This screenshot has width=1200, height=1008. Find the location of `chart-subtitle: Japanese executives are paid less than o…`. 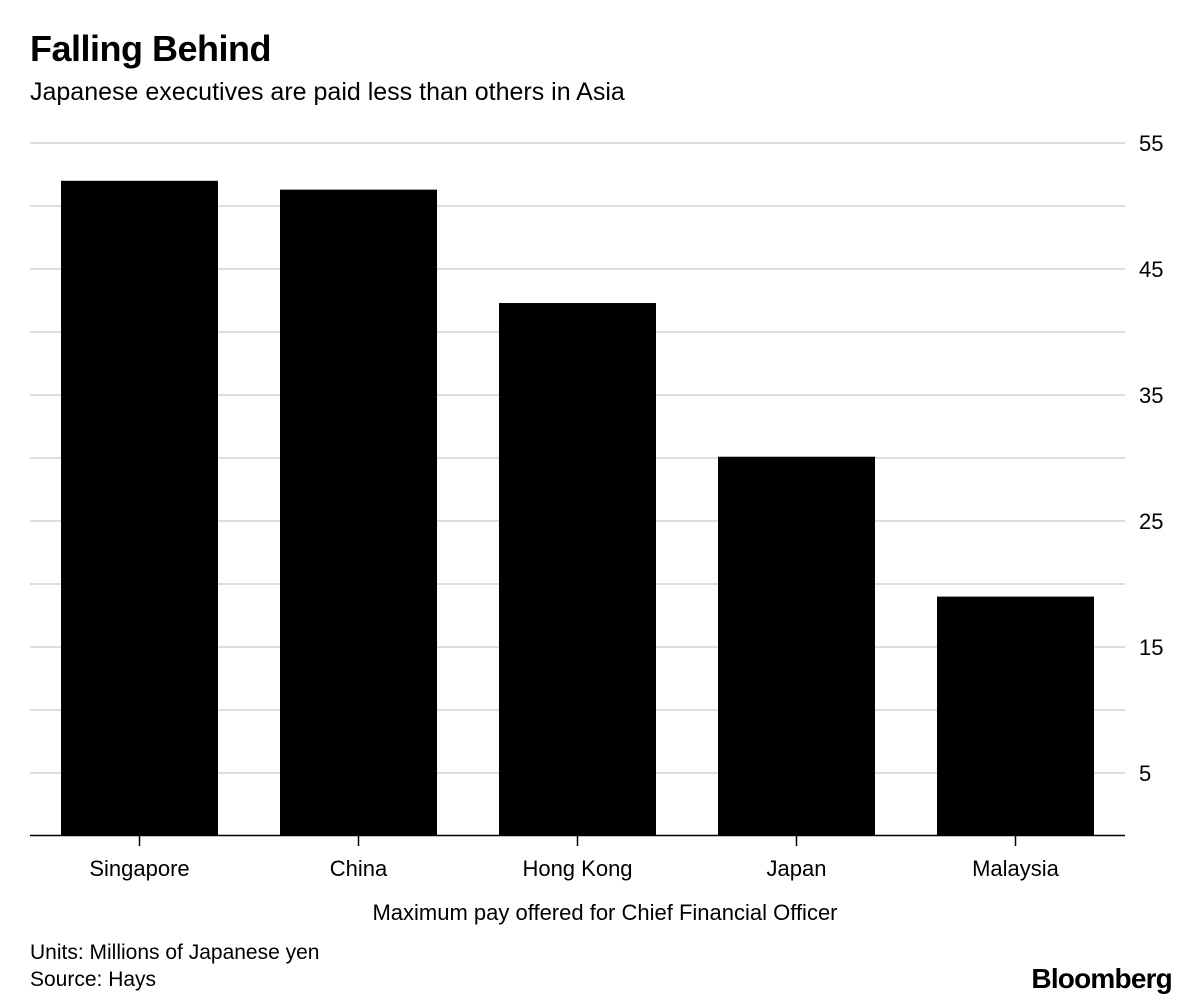

chart-subtitle: Japanese executives are paid less than o… is located at coordinates (327, 92).